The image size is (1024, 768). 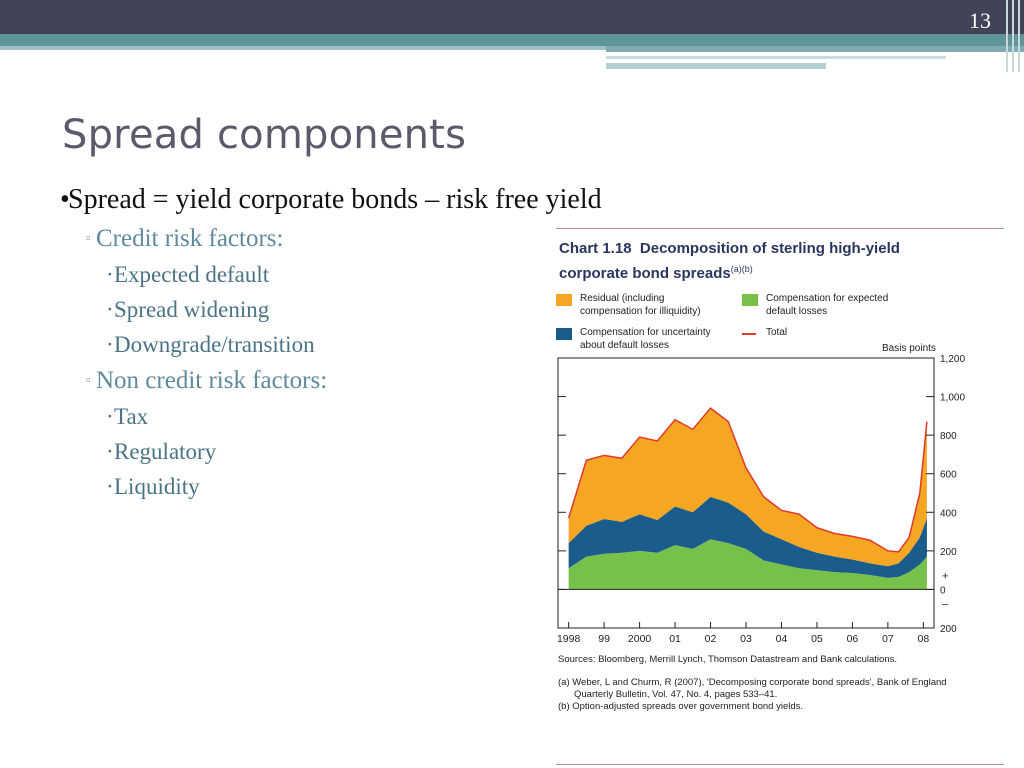 I want to click on x-tick-label: 04, so click(x=782, y=639).